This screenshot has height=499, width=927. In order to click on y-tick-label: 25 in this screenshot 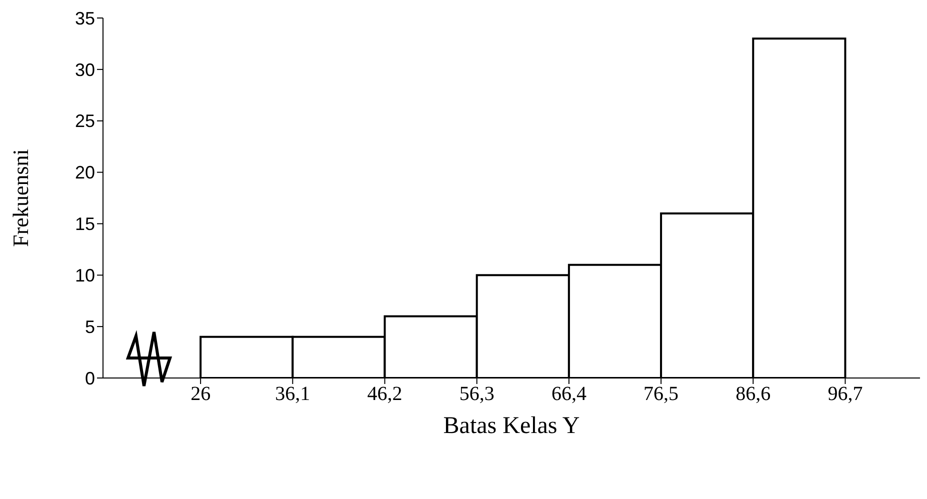, I will do `click(84, 121)`.